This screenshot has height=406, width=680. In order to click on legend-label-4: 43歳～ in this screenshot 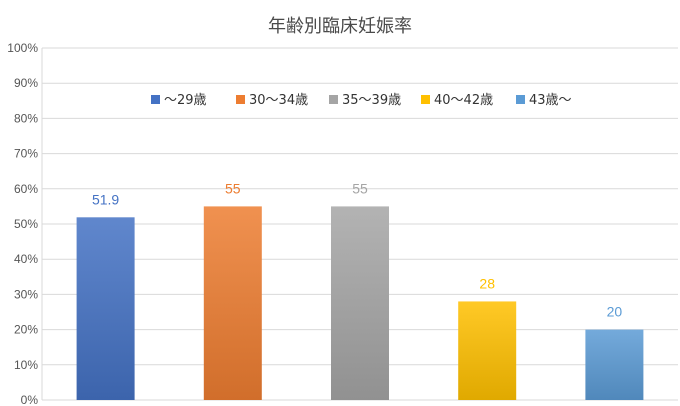, I will do `click(550, 100)`.